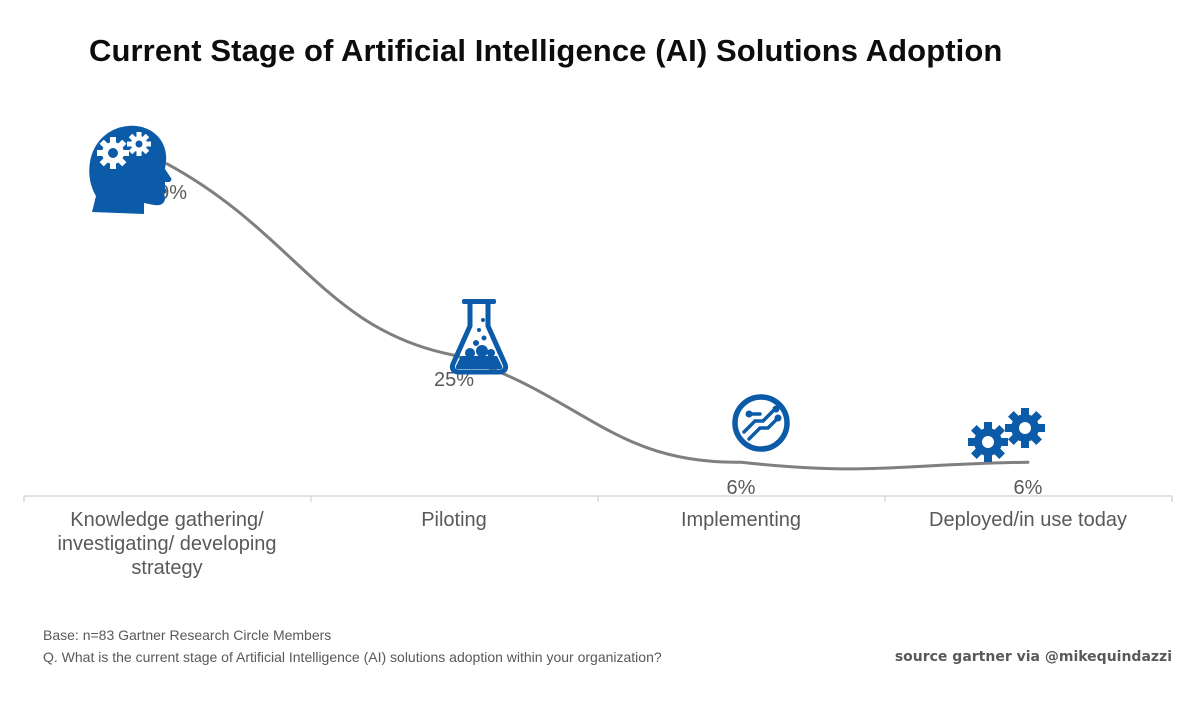  I want to click on source-credit: source gartner via @mikequindazzi, so click(1033, 657).